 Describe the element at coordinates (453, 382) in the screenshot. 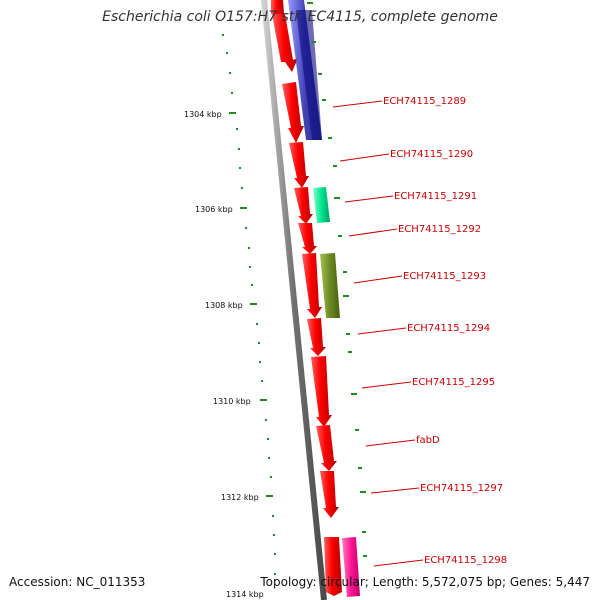

I see `gene-label-ECH74115_1295: ECH74115_1295` at that location.